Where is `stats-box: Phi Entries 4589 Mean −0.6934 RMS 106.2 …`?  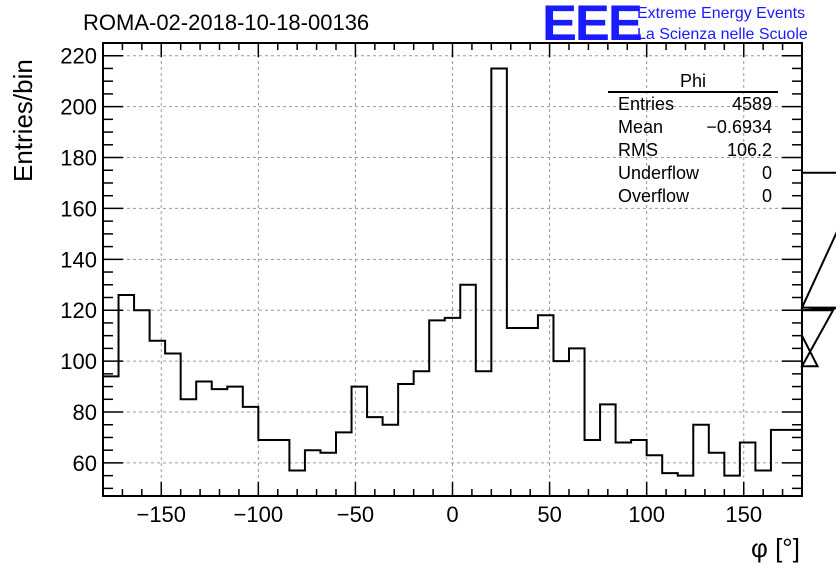 stats-box: Phi Entries 4589 Mean −0.6934 RMS 106.2 … is located at coordinates (693, 140).